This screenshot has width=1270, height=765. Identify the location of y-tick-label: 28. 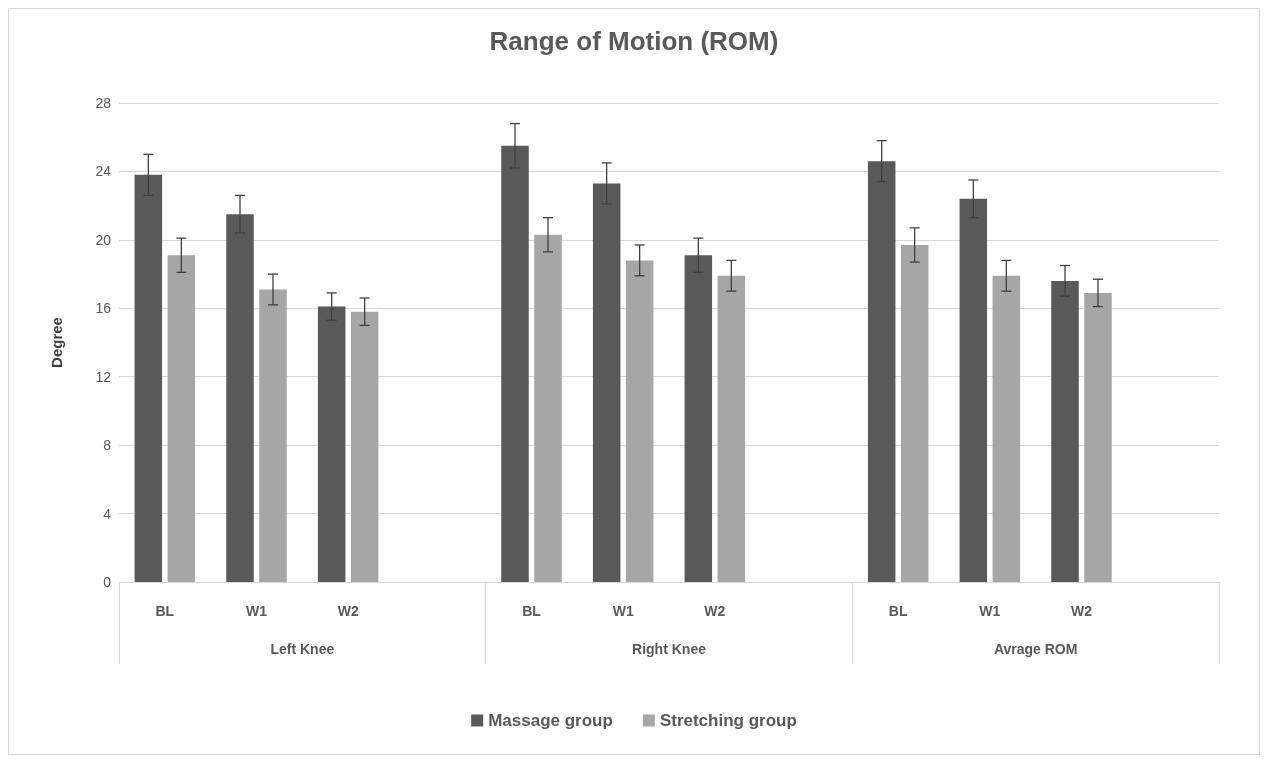
(103, 103).